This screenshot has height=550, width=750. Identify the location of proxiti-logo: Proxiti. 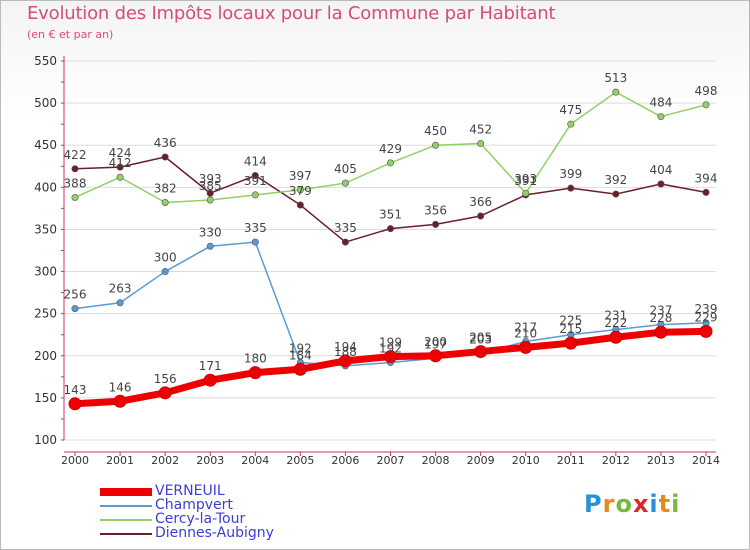
(632, 504).